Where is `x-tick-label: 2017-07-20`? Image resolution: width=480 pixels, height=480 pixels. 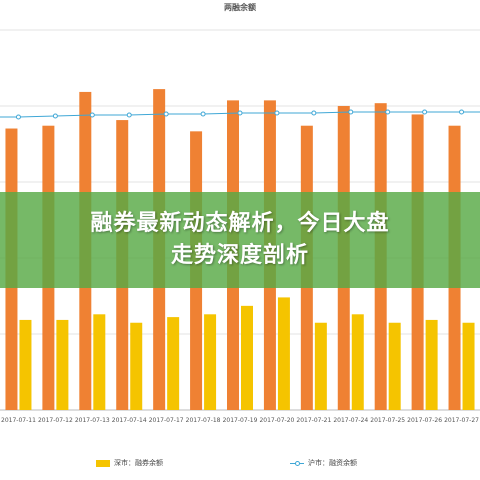 x-tick-label: 2017-07-20 is located at coordinates (276, 420).